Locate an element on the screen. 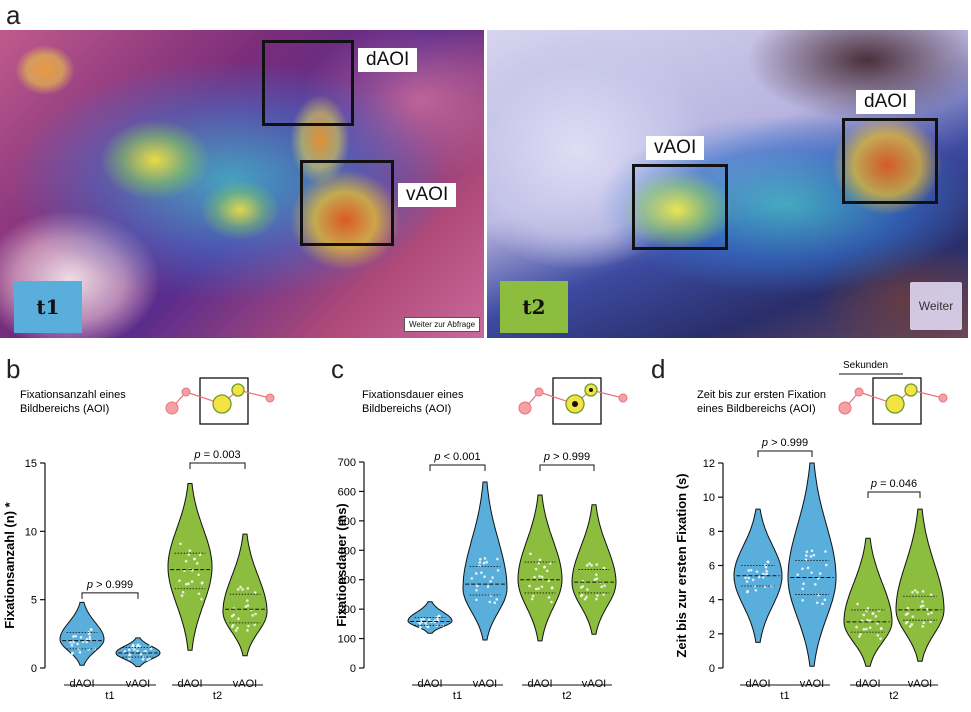 This screenshot has width=971, height=712. y-tick-label: 8 is located at coordinates (712, 532).